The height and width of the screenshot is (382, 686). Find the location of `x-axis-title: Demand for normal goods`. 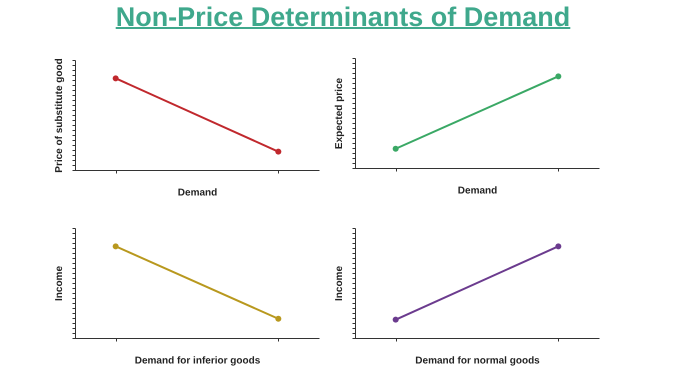

x-axis-title: Demand for normal goods is located at coordinates (477, 361).